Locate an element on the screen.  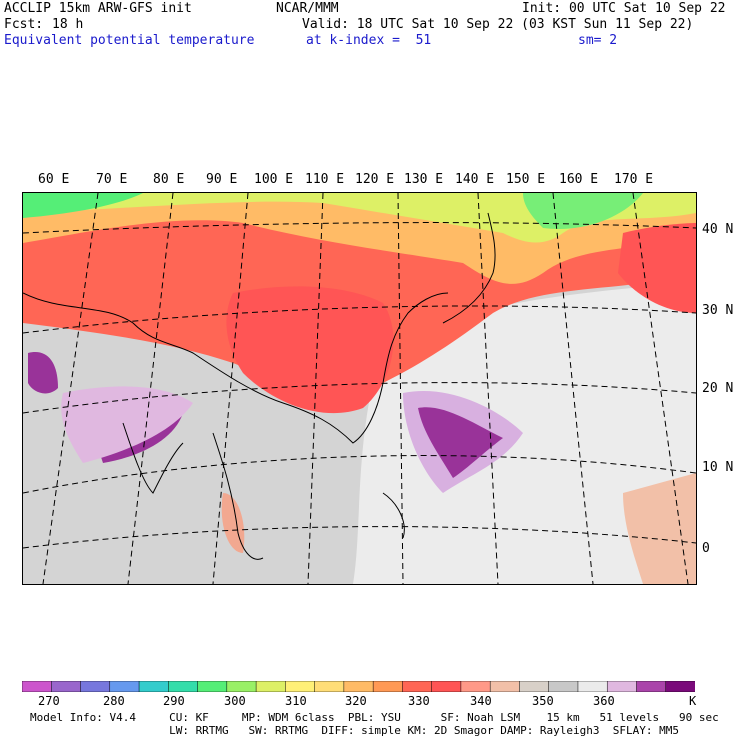
colorbar-label-350: 350 is located at coordinates (543, 701).